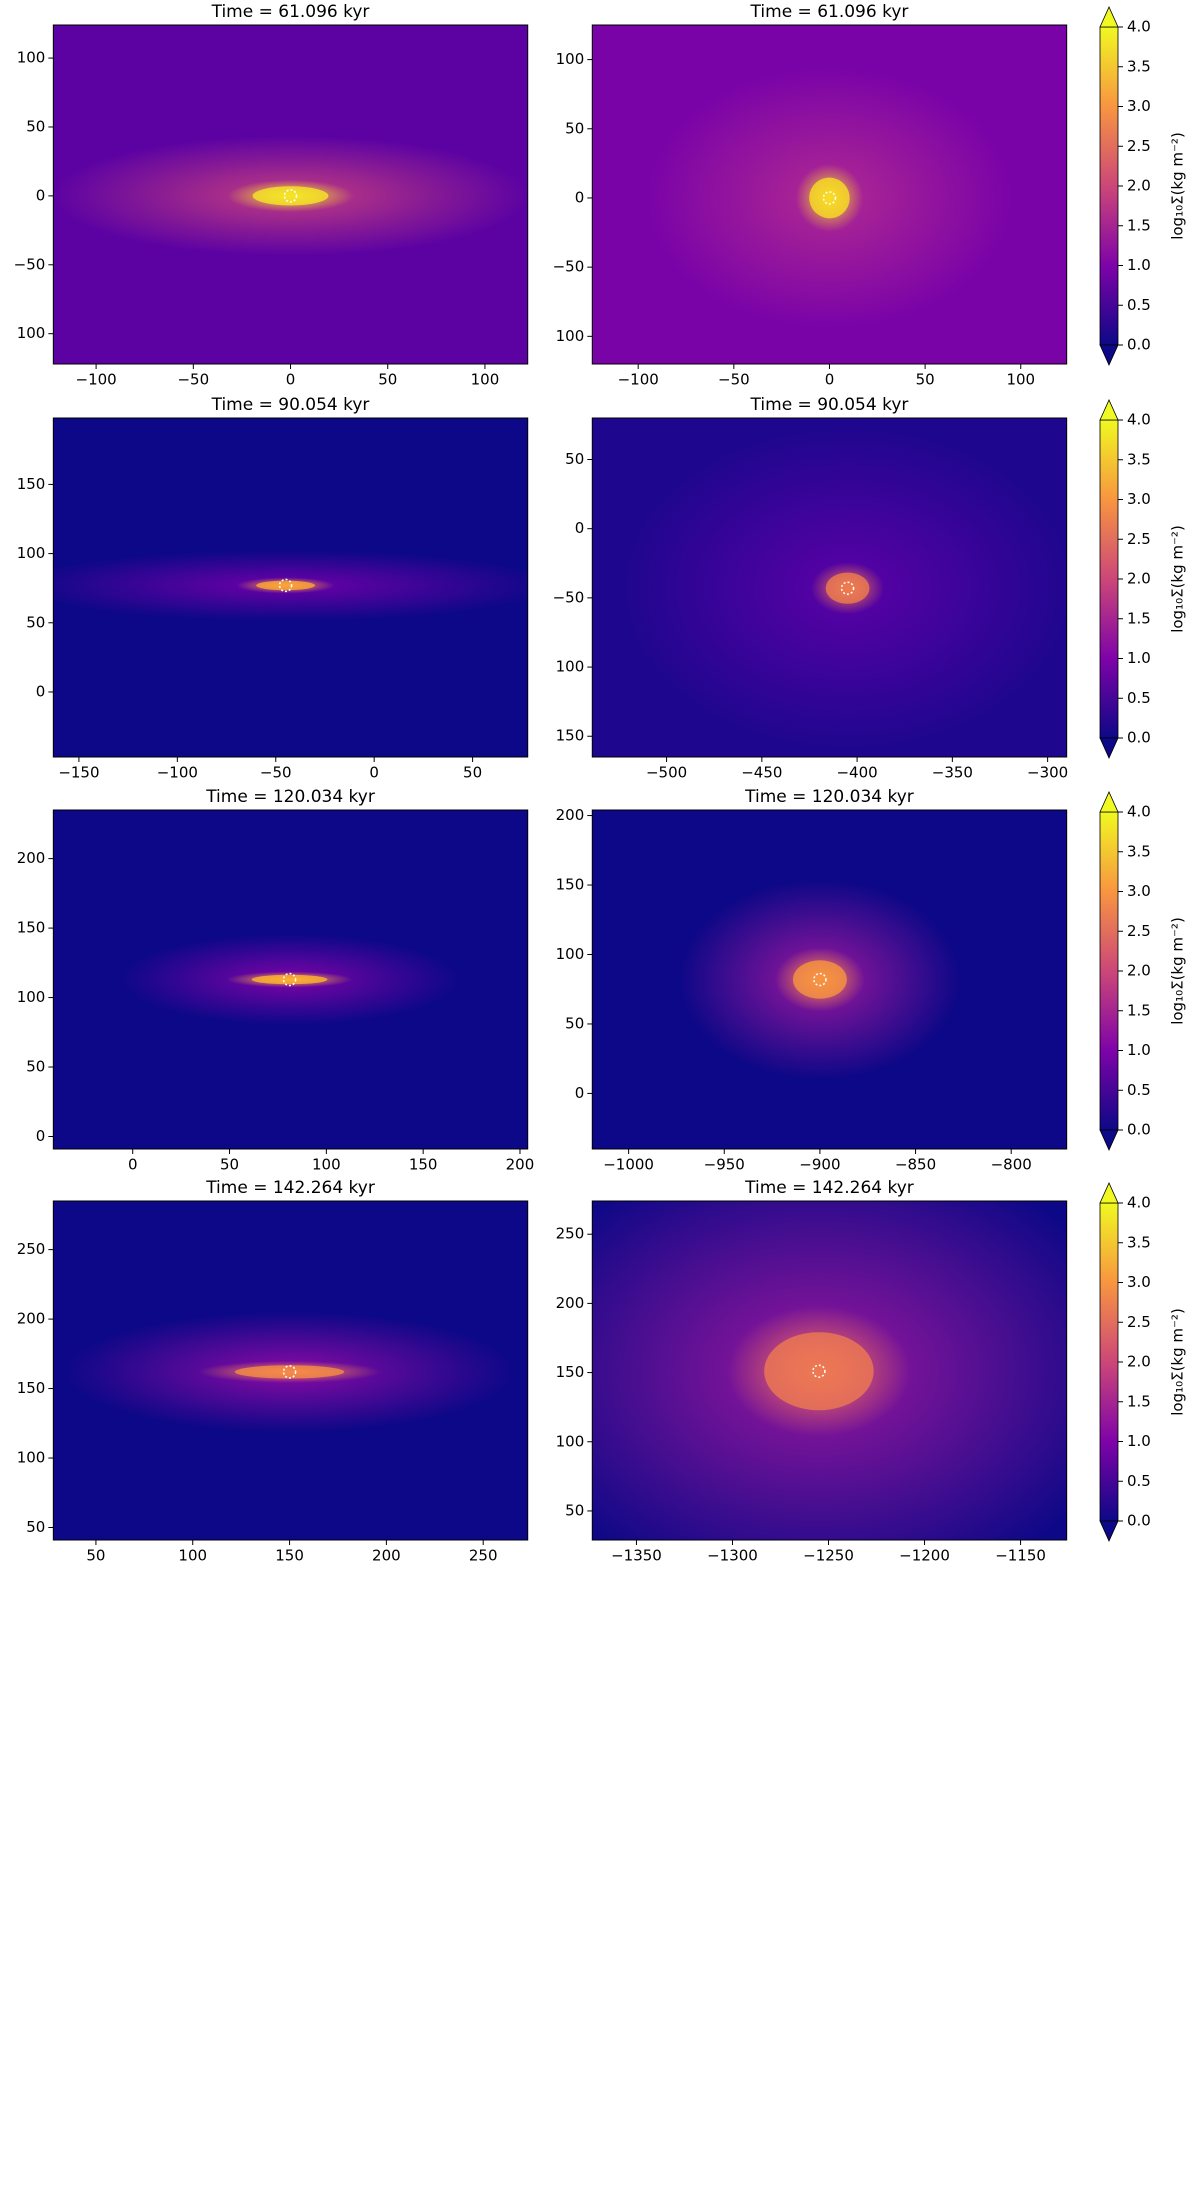  What do you see at coordinates (1011, 1165) in the screenshot?
I see `x-tick-label: −800` at bounding box center [1011, 1165].